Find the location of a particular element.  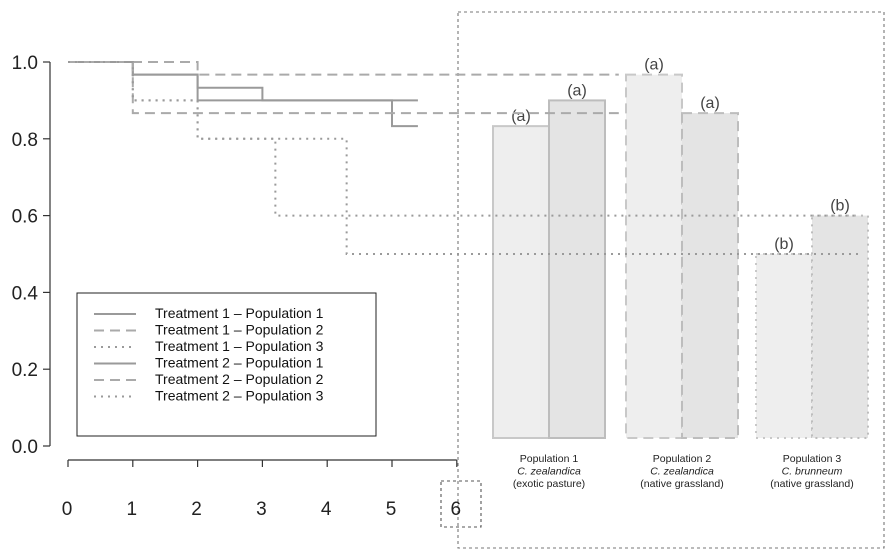

zoom-marker is located at coordinates (461, 504).